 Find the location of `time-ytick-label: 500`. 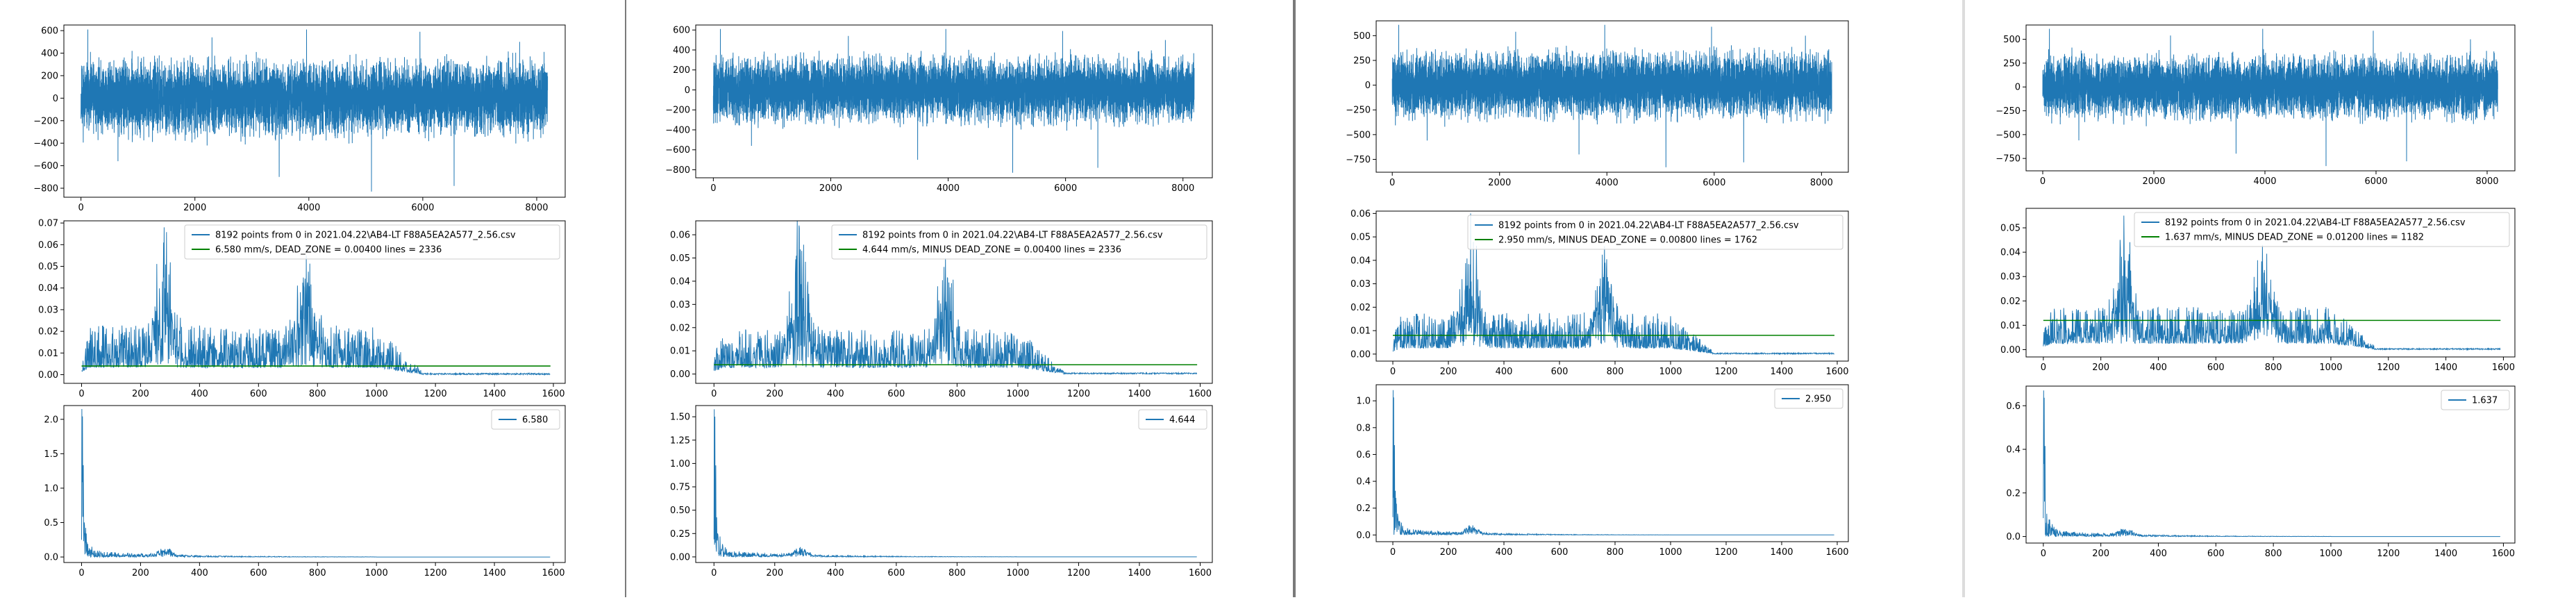

time-ytick-label: 500 is located at coordinates (1362, 36).